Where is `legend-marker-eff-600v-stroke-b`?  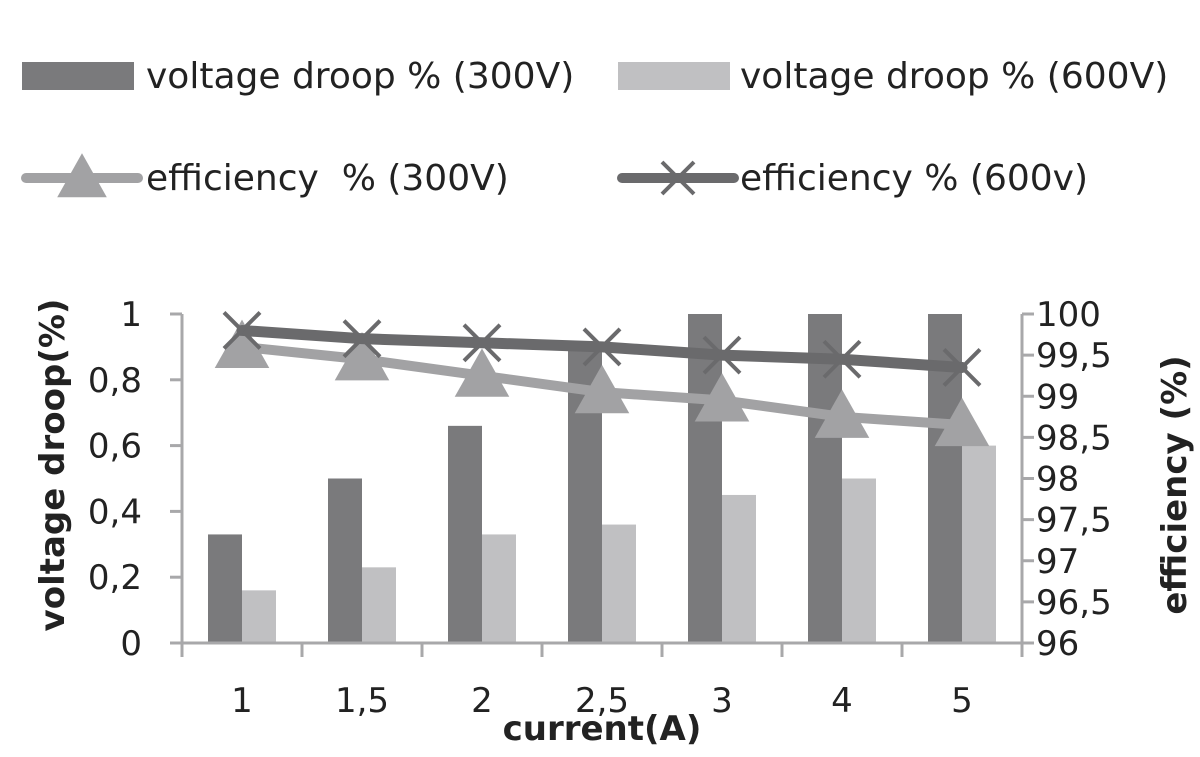 legend-marker-eff-600v-stroke-b is located at coordinates (678, 178).